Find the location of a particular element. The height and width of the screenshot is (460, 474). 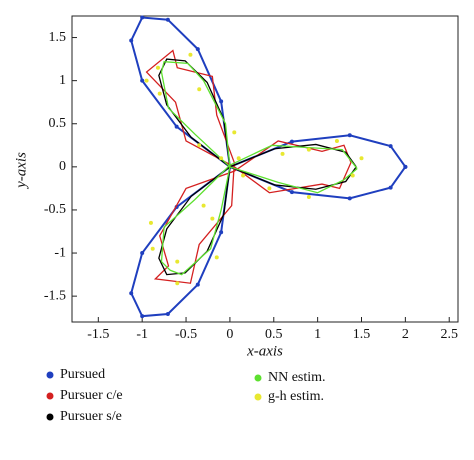

x-tick-label: 0 is located at coordinates (229, 334).